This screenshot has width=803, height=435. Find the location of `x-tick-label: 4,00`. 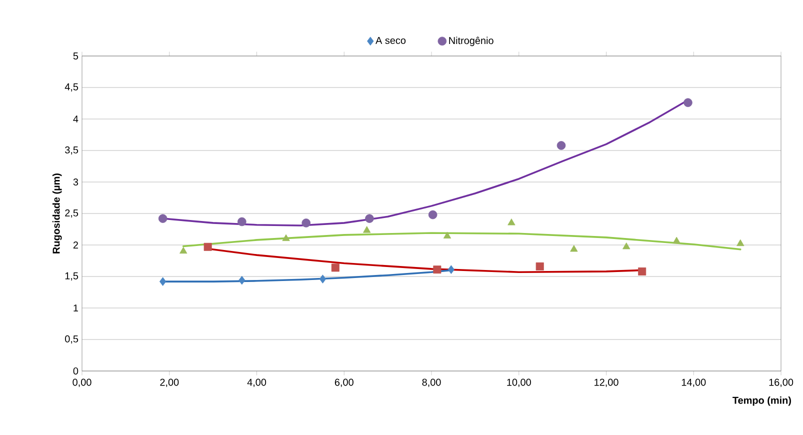

x-tick-label: 4,00 is located at coordinates (256, 383).